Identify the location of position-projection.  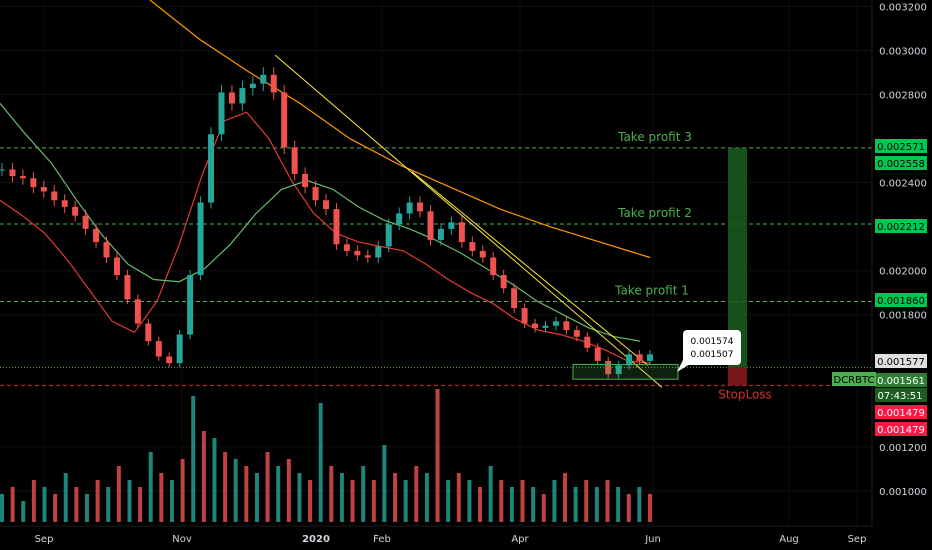
(737, 266).